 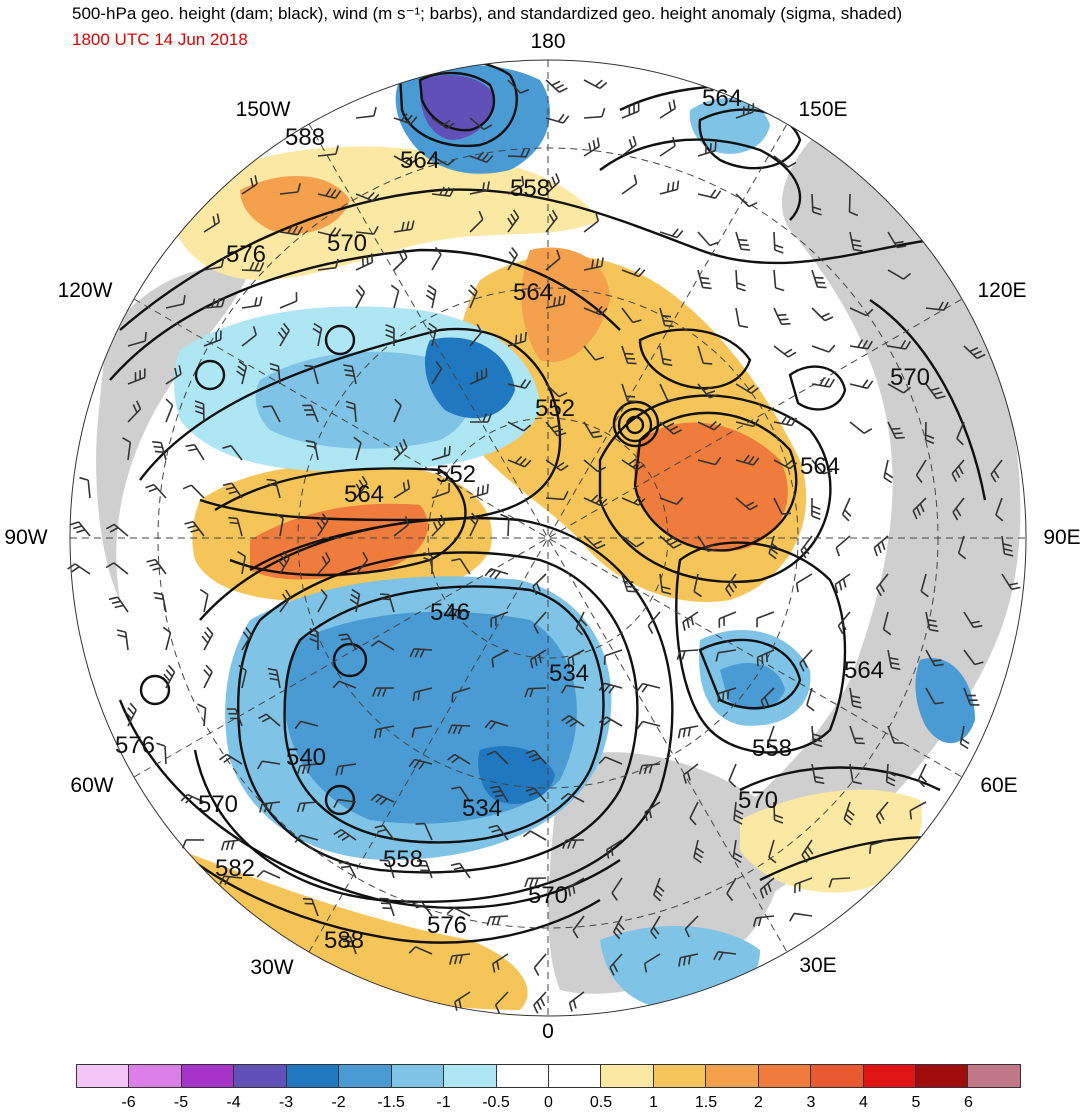 I want to click on valid-time: 1800 UTC 14 Jun 2018, so click(x=160, y=39).